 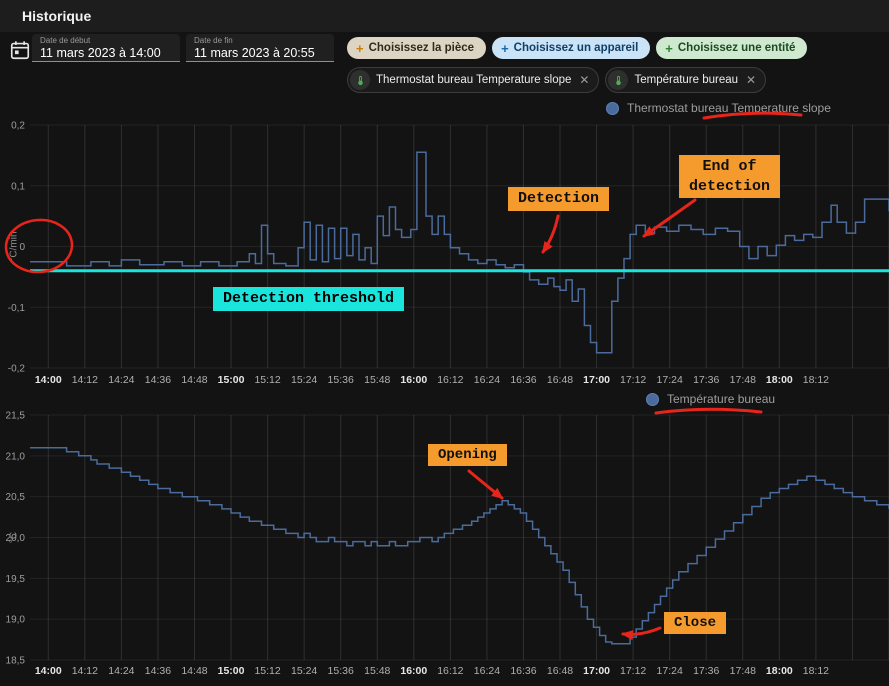 I want to click on calendar-button, so click(x=20, y=51).